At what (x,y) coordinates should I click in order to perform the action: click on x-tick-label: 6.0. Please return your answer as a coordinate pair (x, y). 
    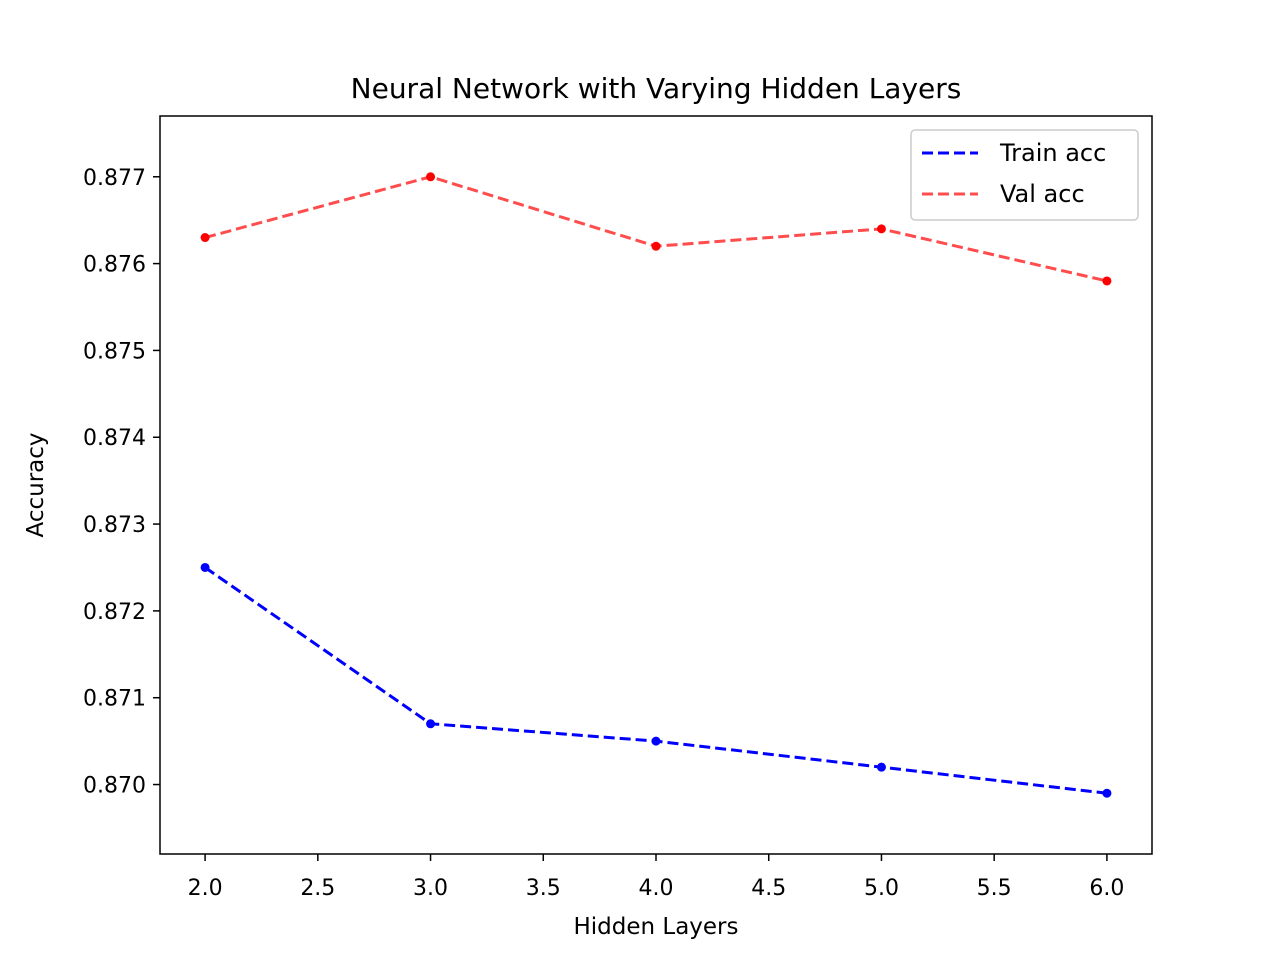
    Looking at the image, I should click on (1106, 888).